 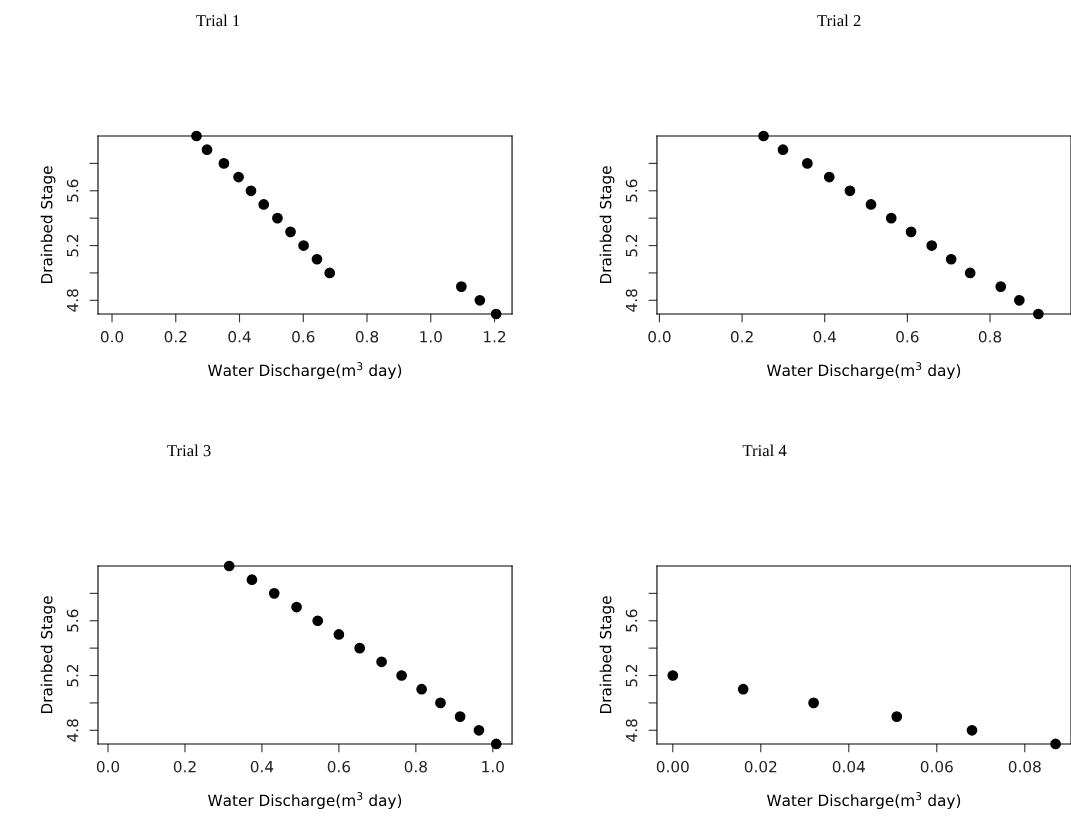 What do you see at coordinates (495, 336) in the screenshot?
I see `x-tick-label: 1.2` at bounding box center [495, 336].